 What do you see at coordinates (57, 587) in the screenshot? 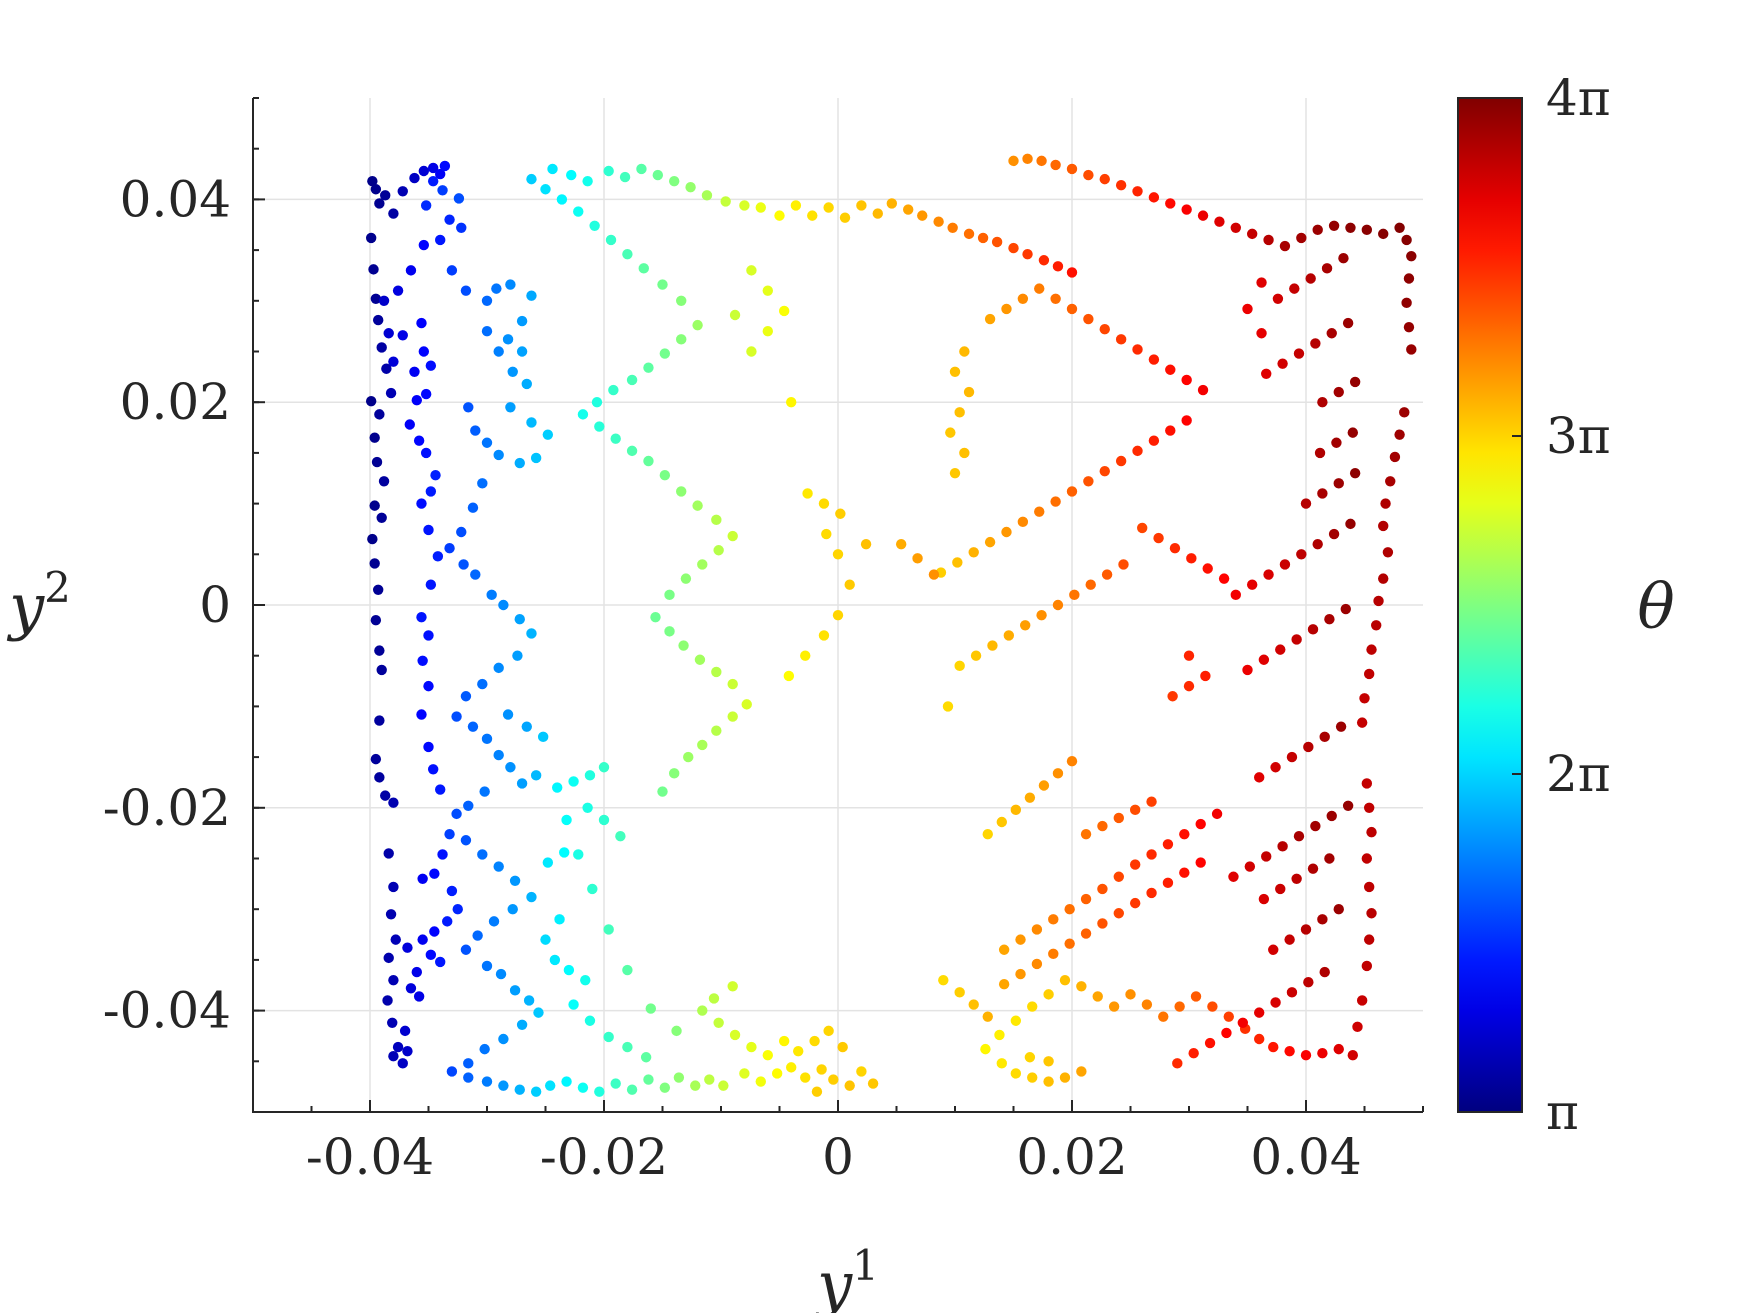
I see `y-axis-label-sup: 2` at bounding box center [57, 587].